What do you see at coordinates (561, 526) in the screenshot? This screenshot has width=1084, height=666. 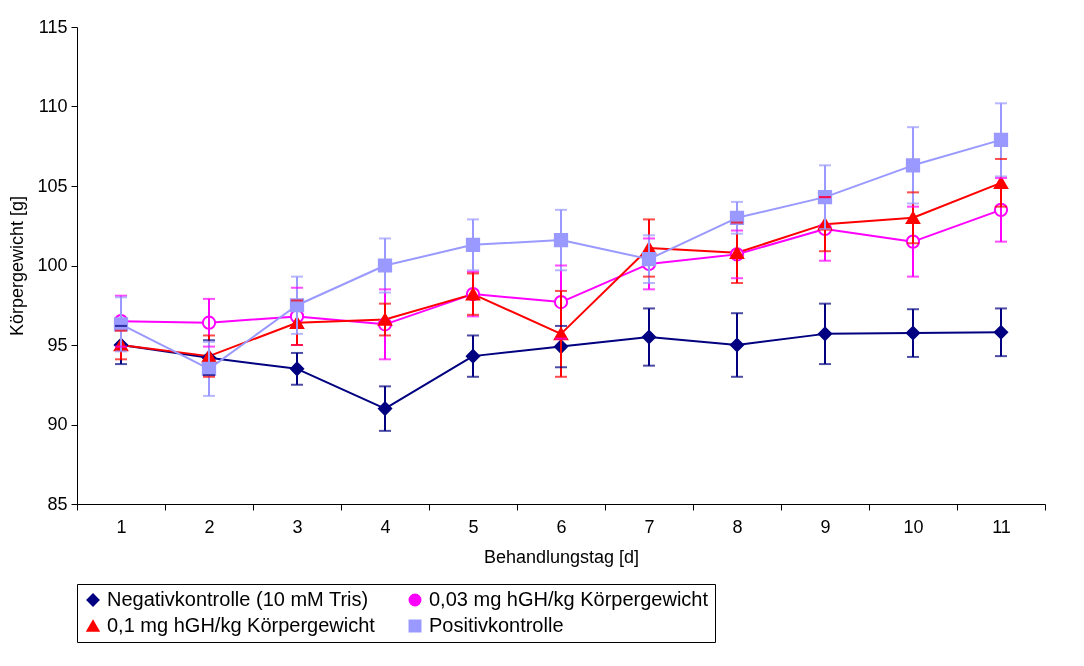 I see `x-tick-label: 6` at bounding box center [561, 526].